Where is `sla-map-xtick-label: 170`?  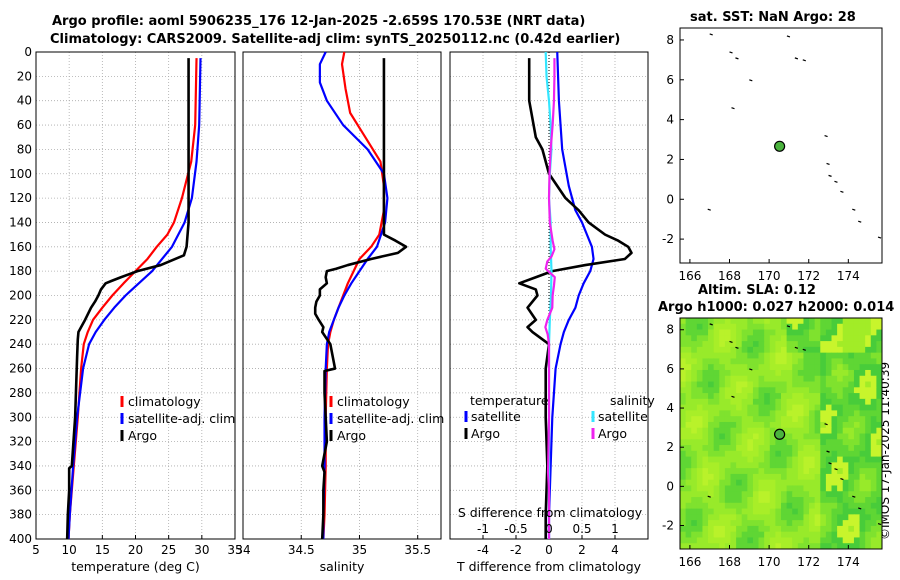
sla-map-xtick-label: 170 is located at coordinates (769, 562).